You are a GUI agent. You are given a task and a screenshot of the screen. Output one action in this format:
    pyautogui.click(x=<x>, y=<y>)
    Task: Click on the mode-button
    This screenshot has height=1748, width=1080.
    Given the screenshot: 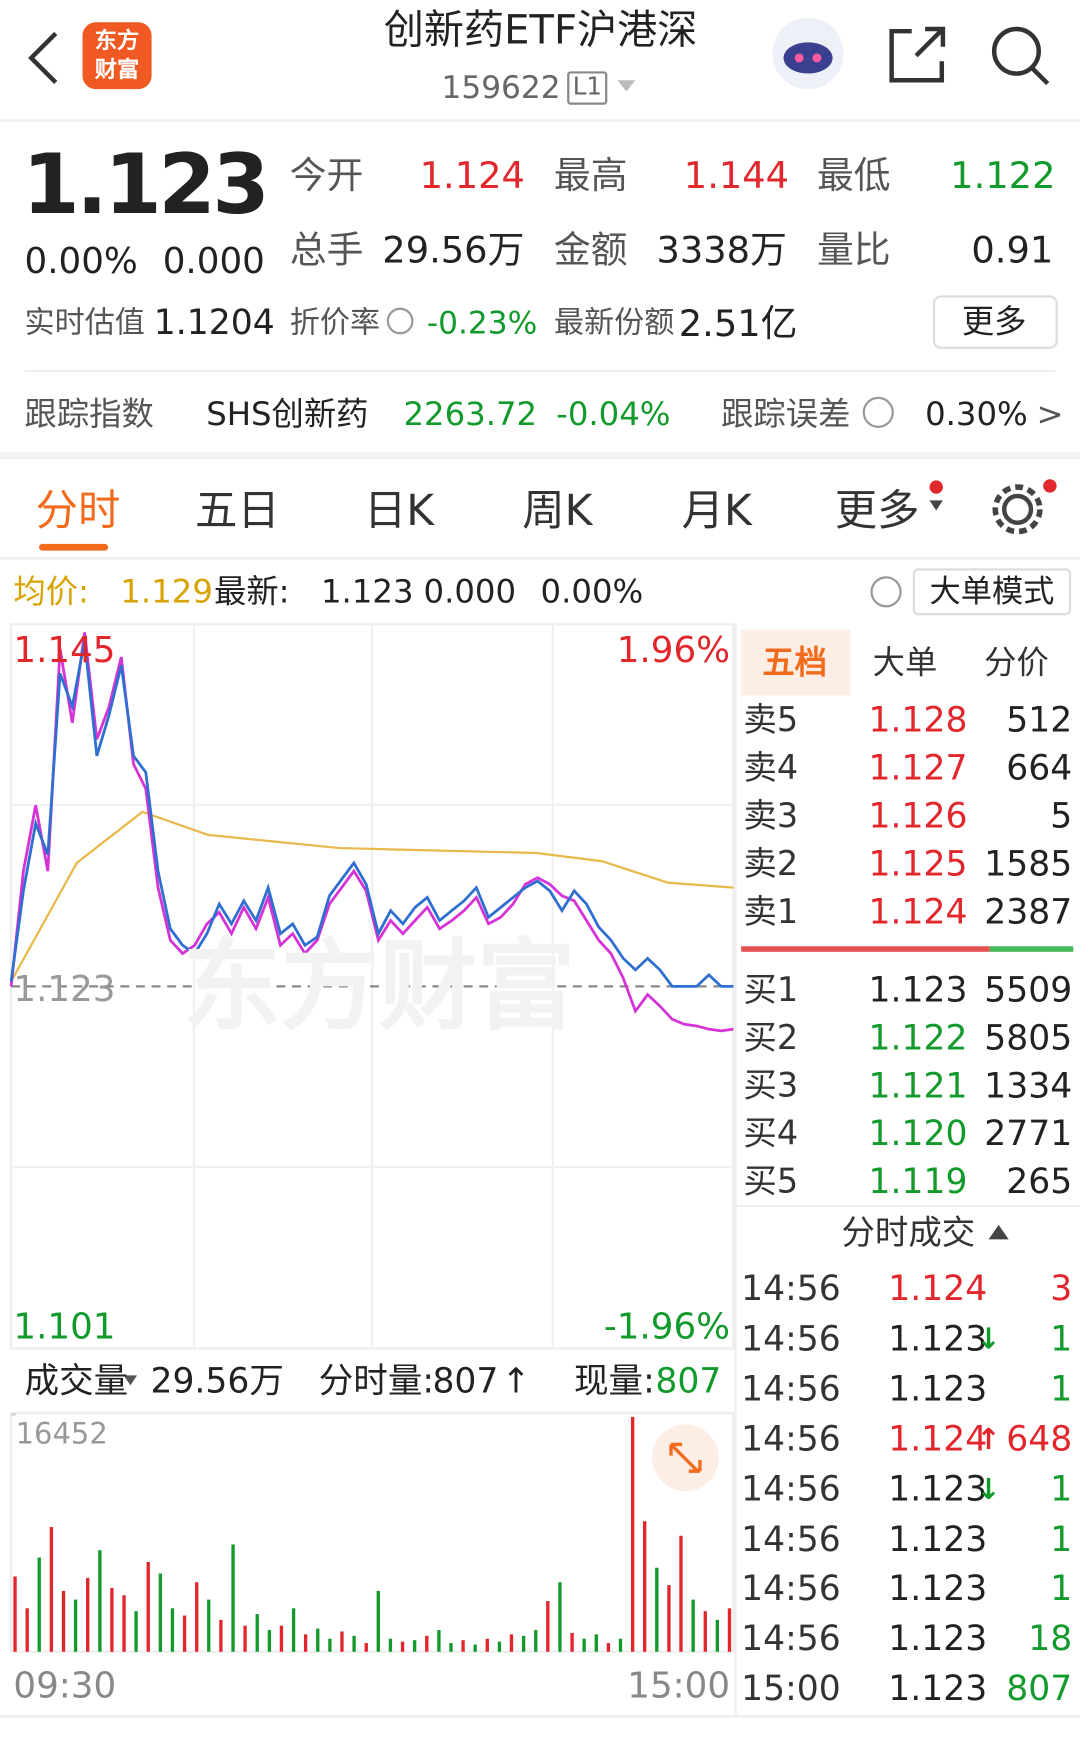 What is the action you would take?
    pyautogui.click(x=992, y=592)
    